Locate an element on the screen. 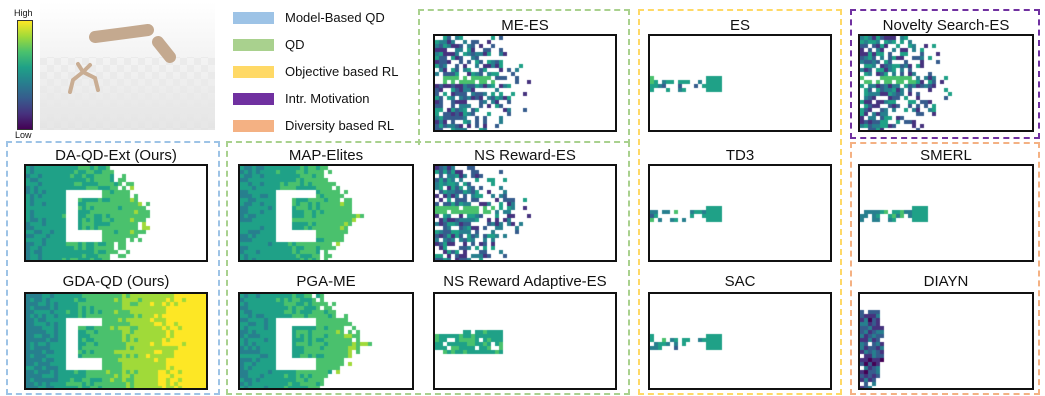 Image resolution: width=1045 pixels, height=396 pixels. legend-label: Diversity based RL is located at coordinates (340, 125).